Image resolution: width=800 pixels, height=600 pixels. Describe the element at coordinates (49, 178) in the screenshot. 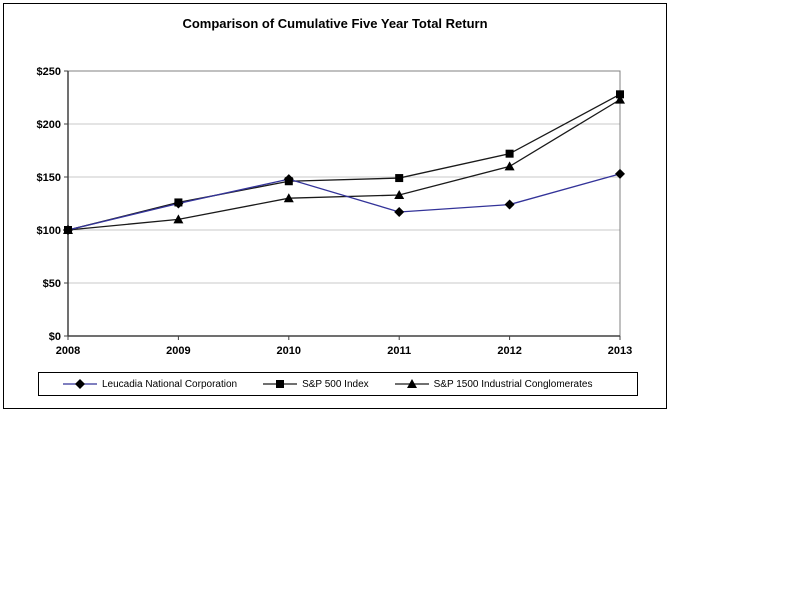

I see `y-tick-label: $150` at that location.